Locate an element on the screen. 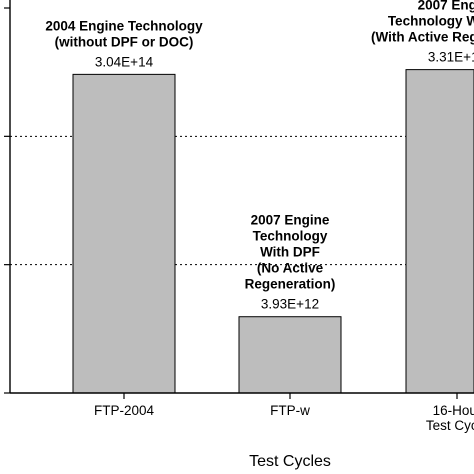 This screenshot has height=474, width=474. tick-label-line: 16-Hour is located at coordinates (453, 410).